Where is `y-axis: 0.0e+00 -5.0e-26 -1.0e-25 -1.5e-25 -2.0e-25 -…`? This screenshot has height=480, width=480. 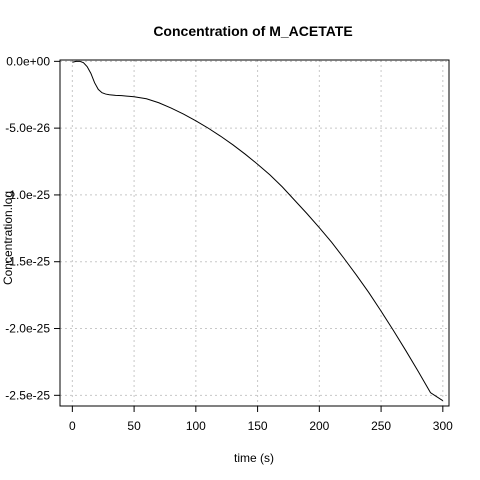 y-axis: 0.0e+00 -5.0e-26 -1.0e-25 -1.5e-25 -2.0e-25 -… is located at coordinates (32, 228).